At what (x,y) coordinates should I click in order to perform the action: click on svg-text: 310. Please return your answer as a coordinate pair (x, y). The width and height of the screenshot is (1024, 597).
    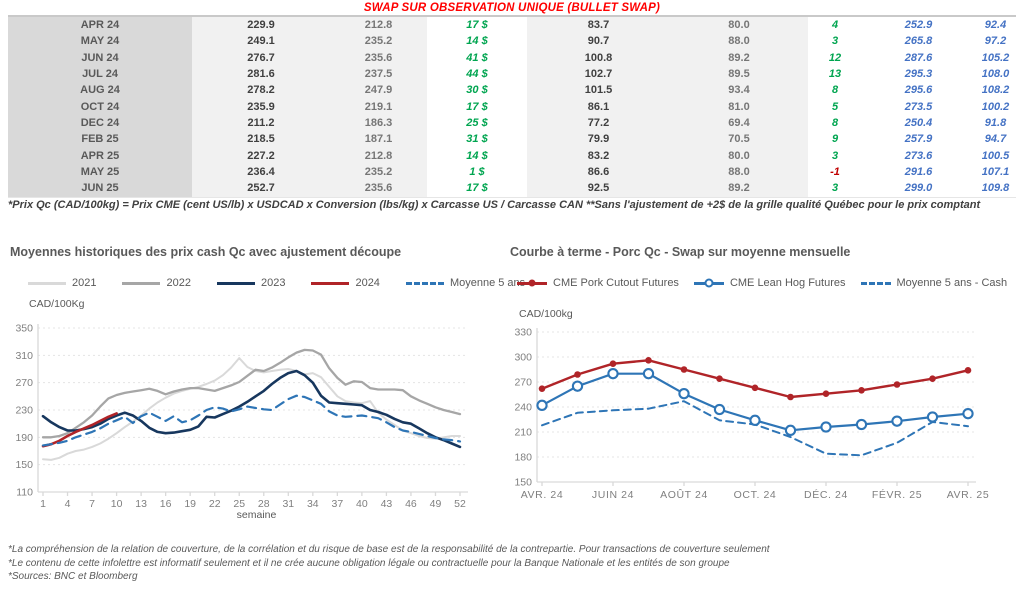
    Looking at the image, I should click on (24, 356).